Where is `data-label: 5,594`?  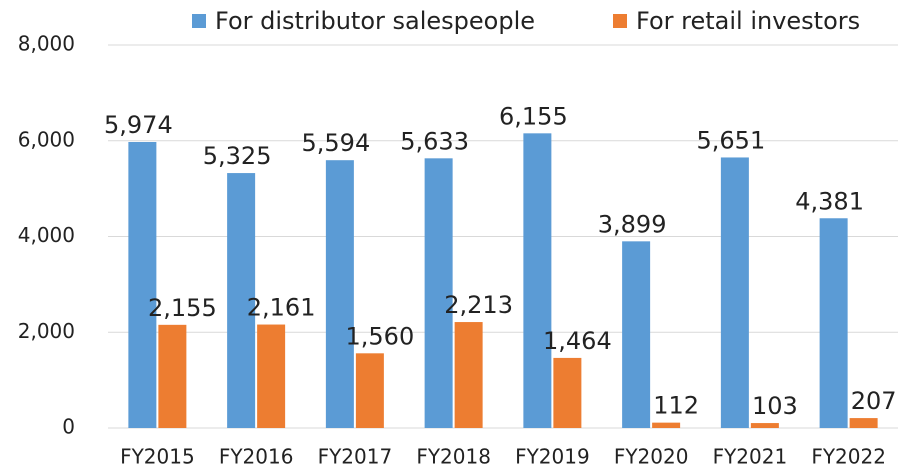 data-label: 5,594 is located at coordinates (336, 143).